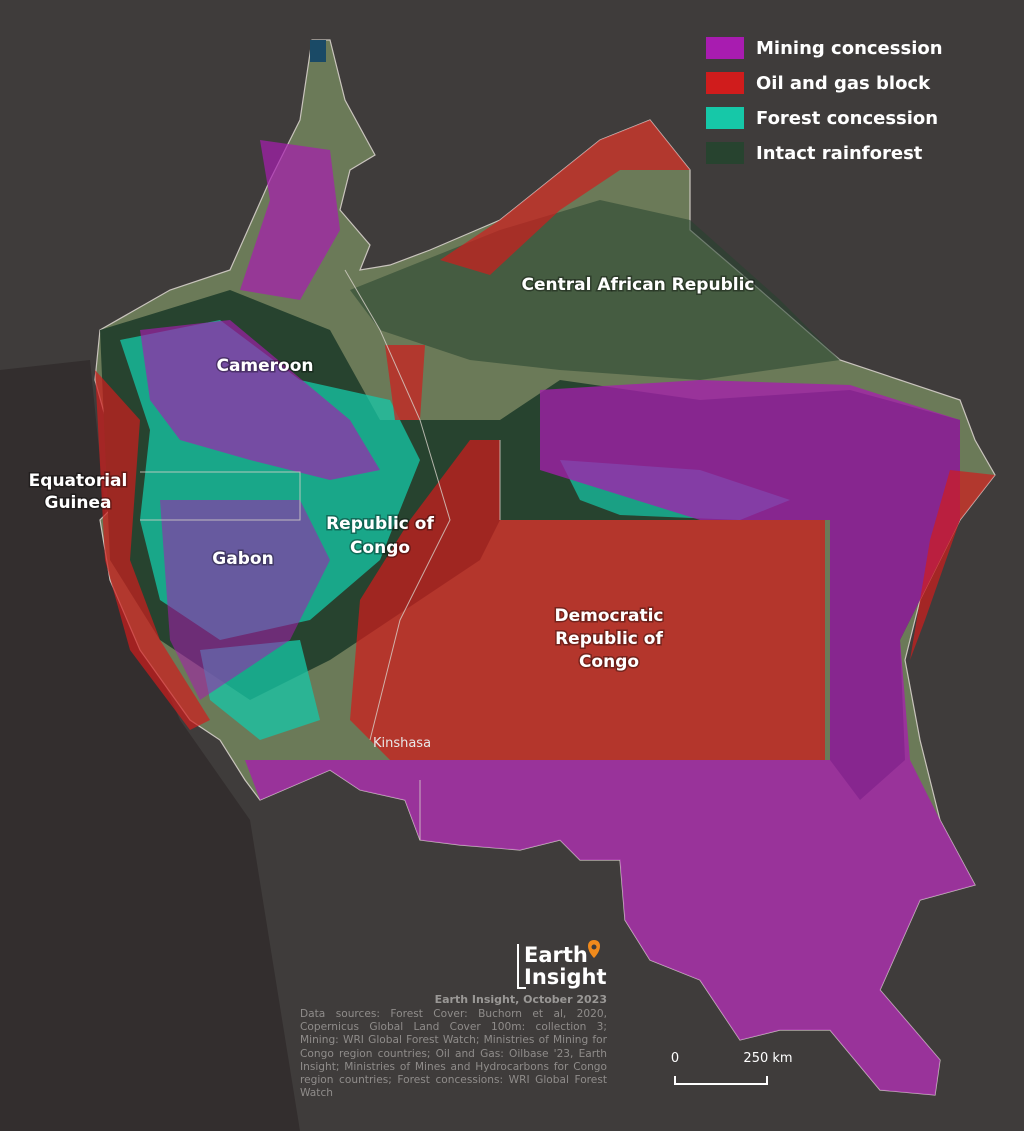  I want to click on scale-bar, so click(721, 1080).